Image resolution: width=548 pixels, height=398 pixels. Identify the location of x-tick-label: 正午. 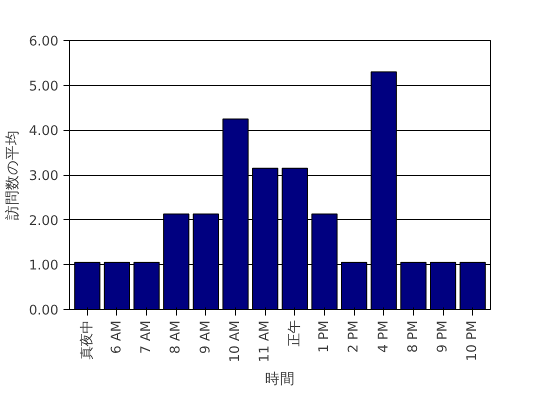
(294, 333).